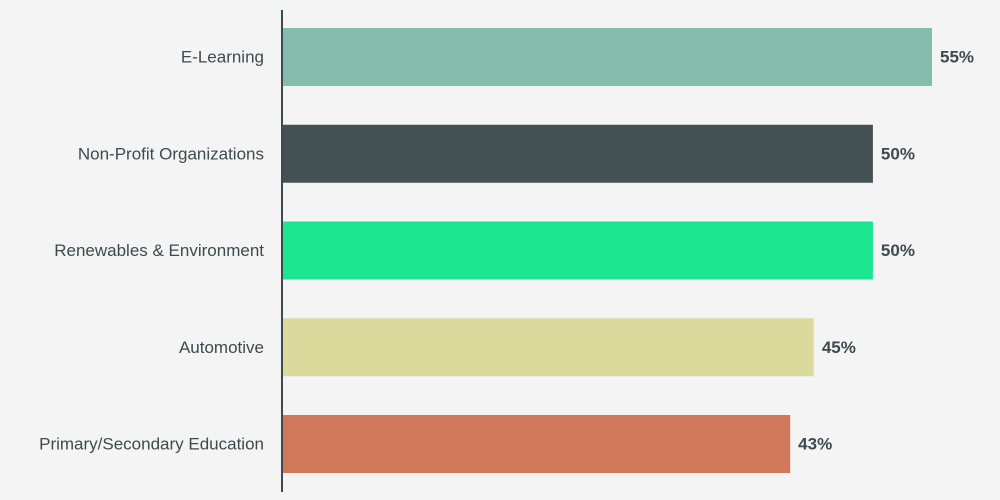  What do you see at coordinates (171, 153) in the screenshot?
I see `category-label-1: Non-Profit Organizations` at bounding box center [171, 153].